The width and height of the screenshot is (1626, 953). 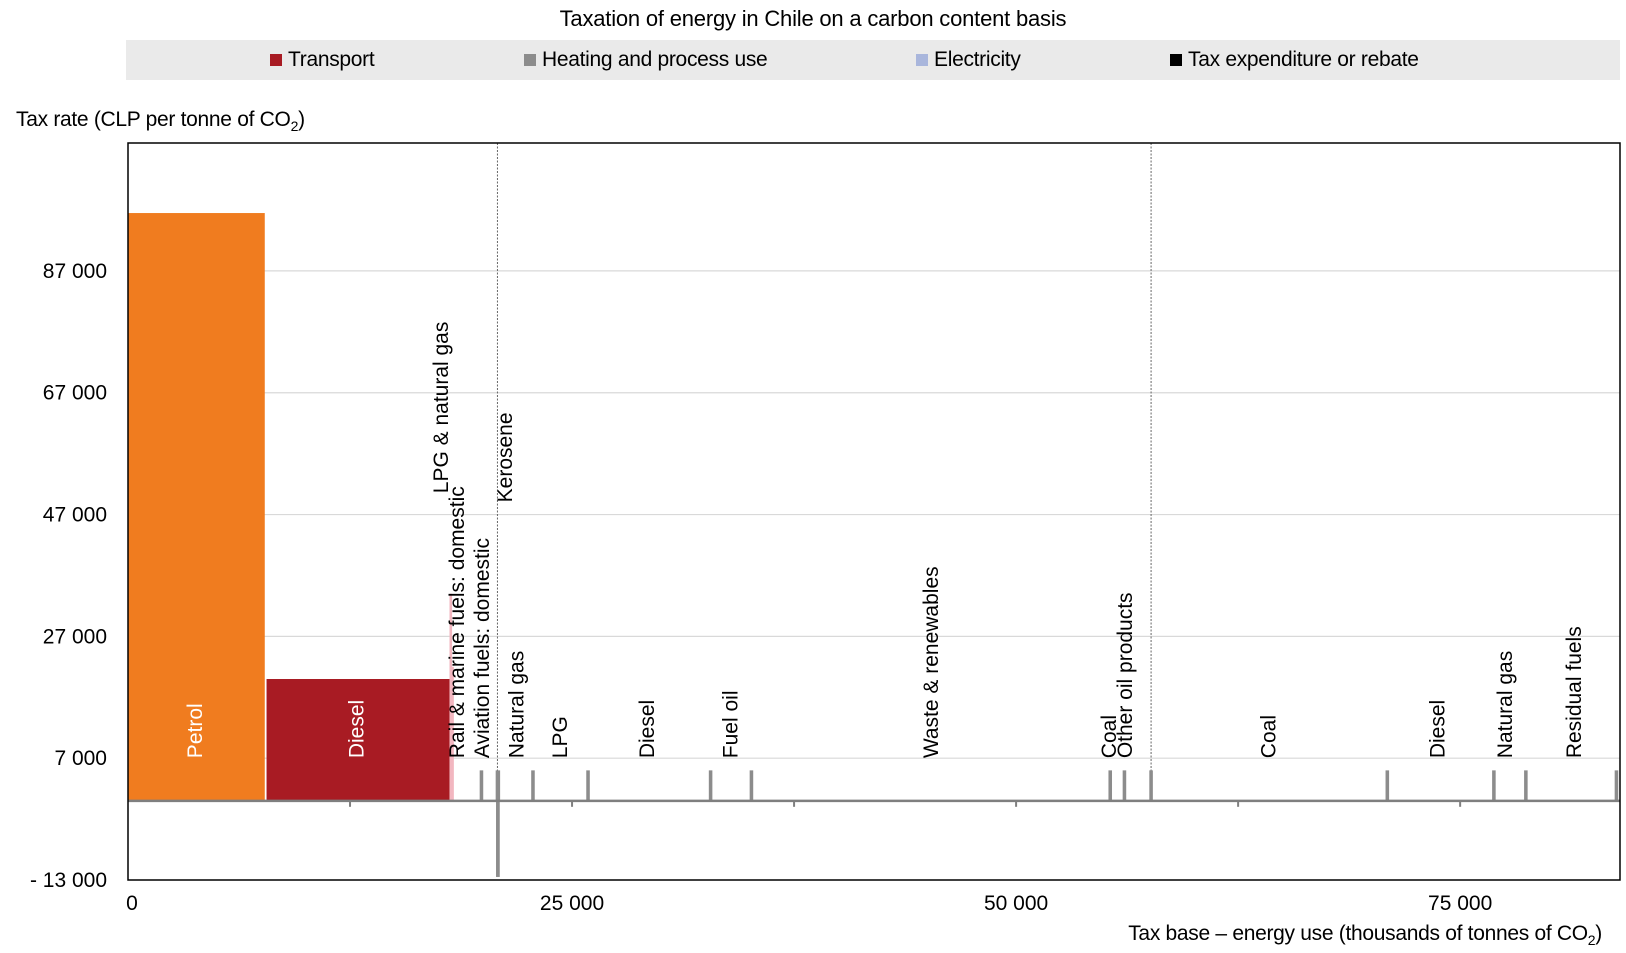 I want to click on legend-label-heating: Heating and process use, so click(x=655, y=59).